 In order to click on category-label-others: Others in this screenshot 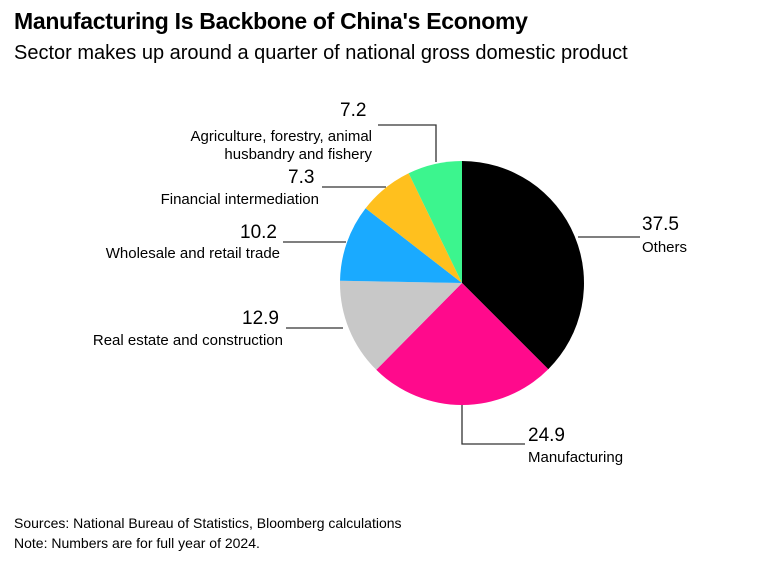, I will do `click(665, 247)`.